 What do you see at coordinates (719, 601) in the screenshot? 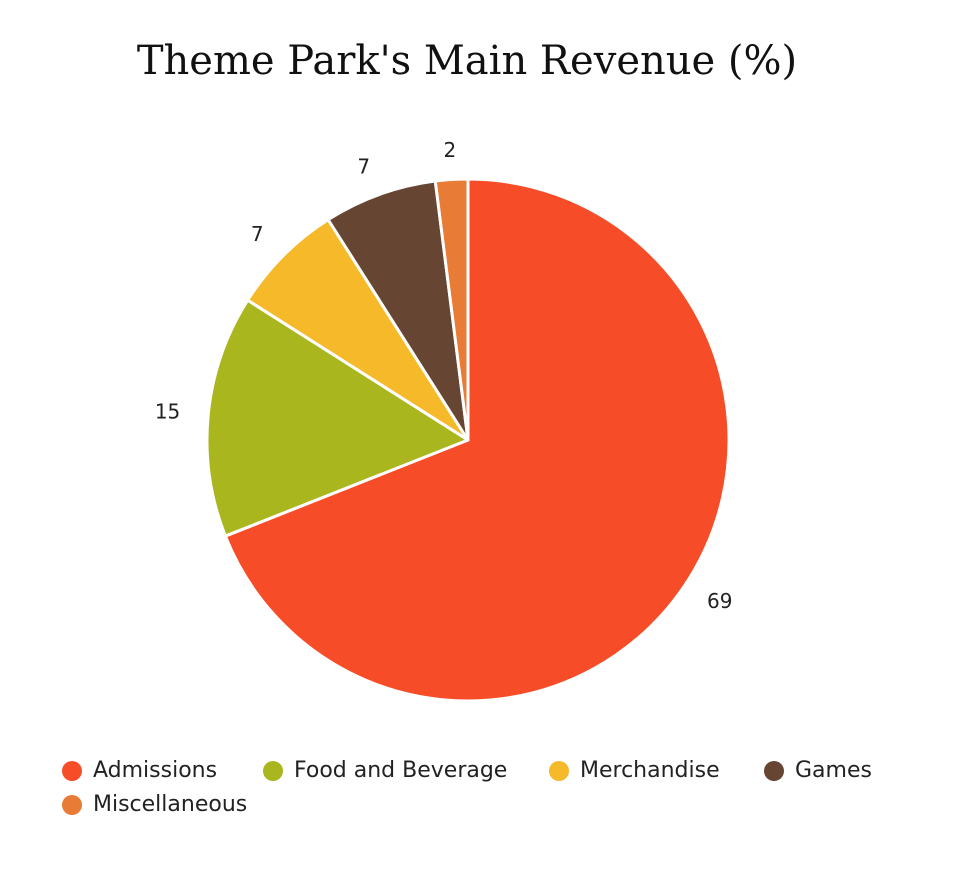
I see `slice-value-label-admissions: 69` at bounding box center [719, 601].